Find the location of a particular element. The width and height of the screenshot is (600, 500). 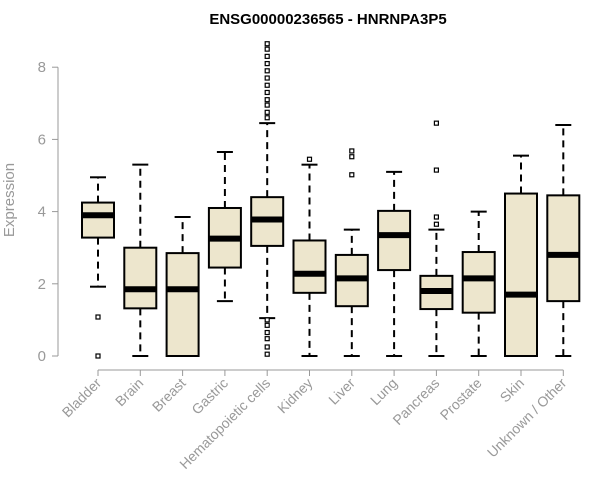

box-skin is located at coordinates (521, 255).